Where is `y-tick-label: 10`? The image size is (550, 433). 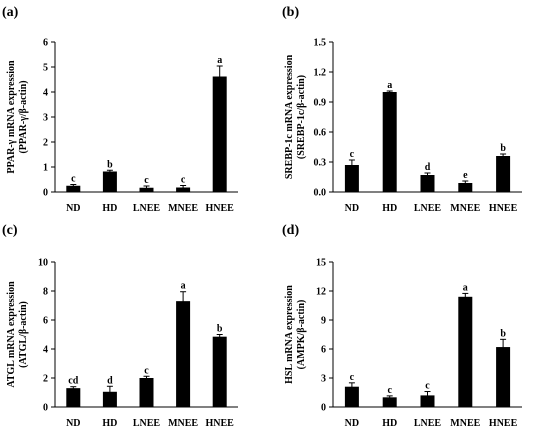 y-tick-label: 10 is located at coordinates (43, 263).